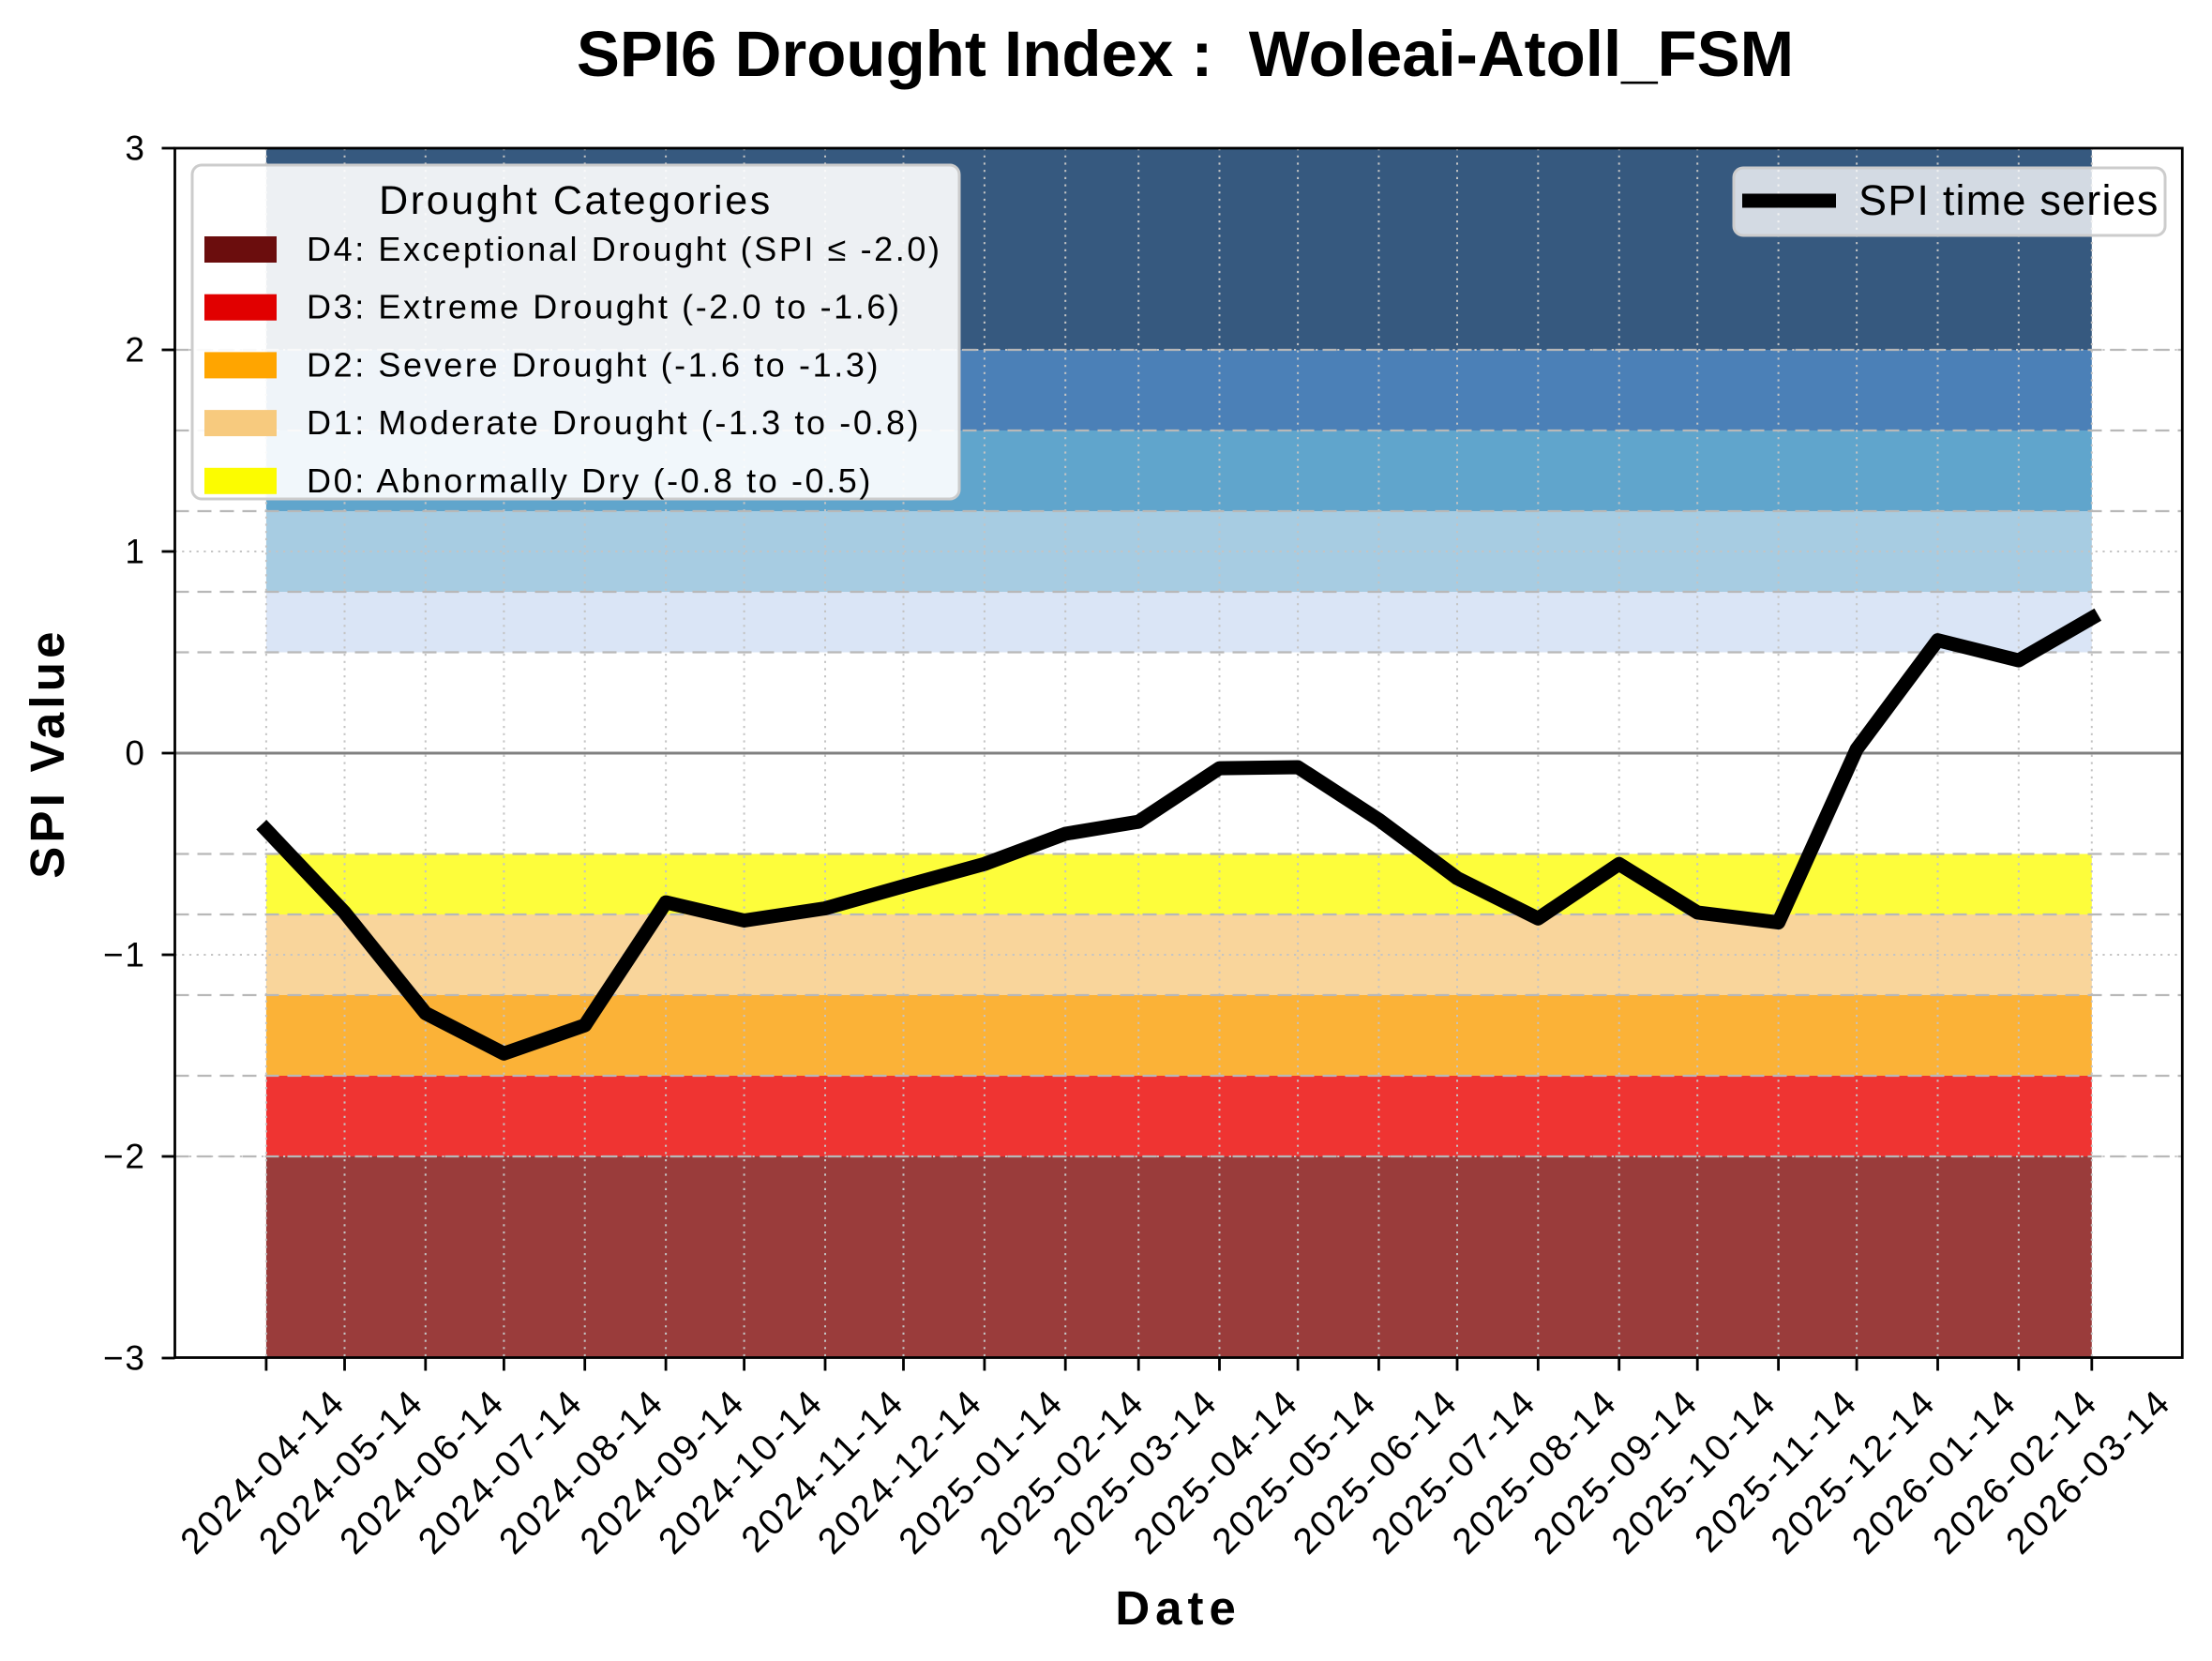  What do you see at coordinates (135, 552) in the screenshot?
I see `svg-text: 1` at bounding box center [135, 552].